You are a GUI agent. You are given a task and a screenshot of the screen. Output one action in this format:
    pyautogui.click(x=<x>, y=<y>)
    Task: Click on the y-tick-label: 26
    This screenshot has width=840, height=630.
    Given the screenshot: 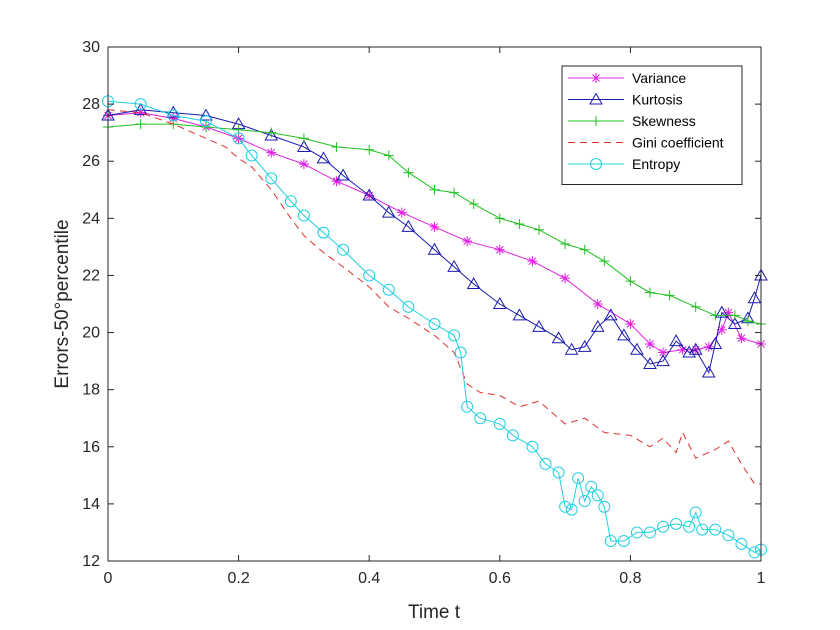 What is the action you would take?
    pyautogui.click(x=91, y=161)
    